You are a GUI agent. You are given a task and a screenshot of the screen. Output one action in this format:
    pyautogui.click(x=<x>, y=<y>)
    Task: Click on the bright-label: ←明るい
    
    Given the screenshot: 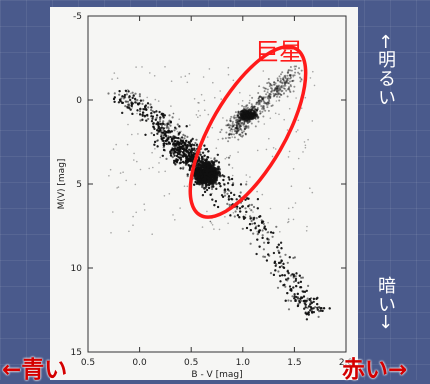 What is the action you would take?
    pyautogui.click(x=385, y=71)
    